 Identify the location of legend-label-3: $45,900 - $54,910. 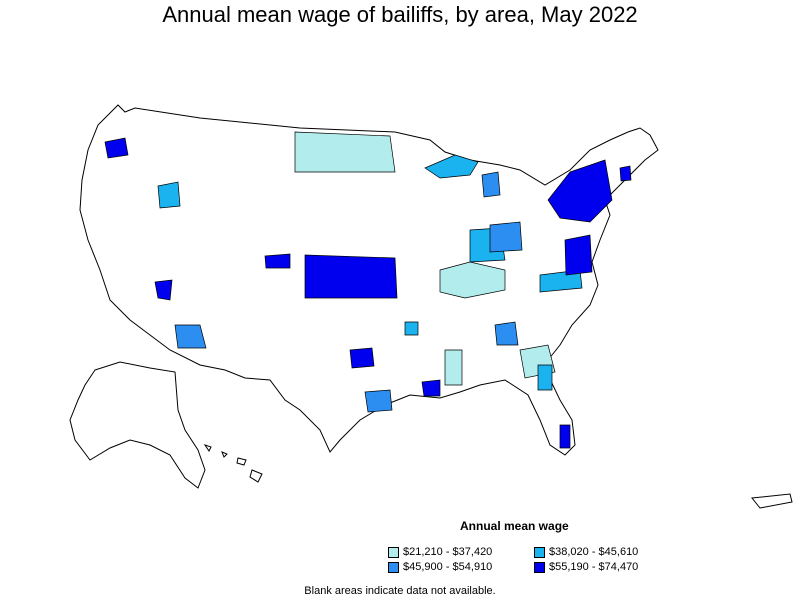
(448, 567).